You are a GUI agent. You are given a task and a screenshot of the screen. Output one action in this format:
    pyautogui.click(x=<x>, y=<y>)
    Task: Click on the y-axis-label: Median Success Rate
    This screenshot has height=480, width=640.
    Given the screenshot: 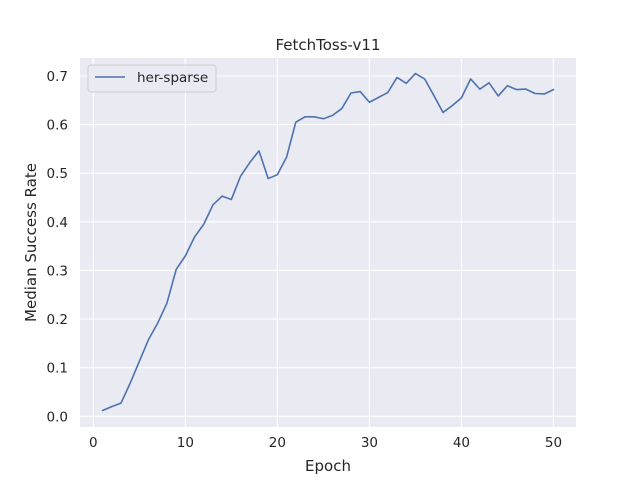 What is the action you would take?
    pyautogui.click(x=31, y=242)
    